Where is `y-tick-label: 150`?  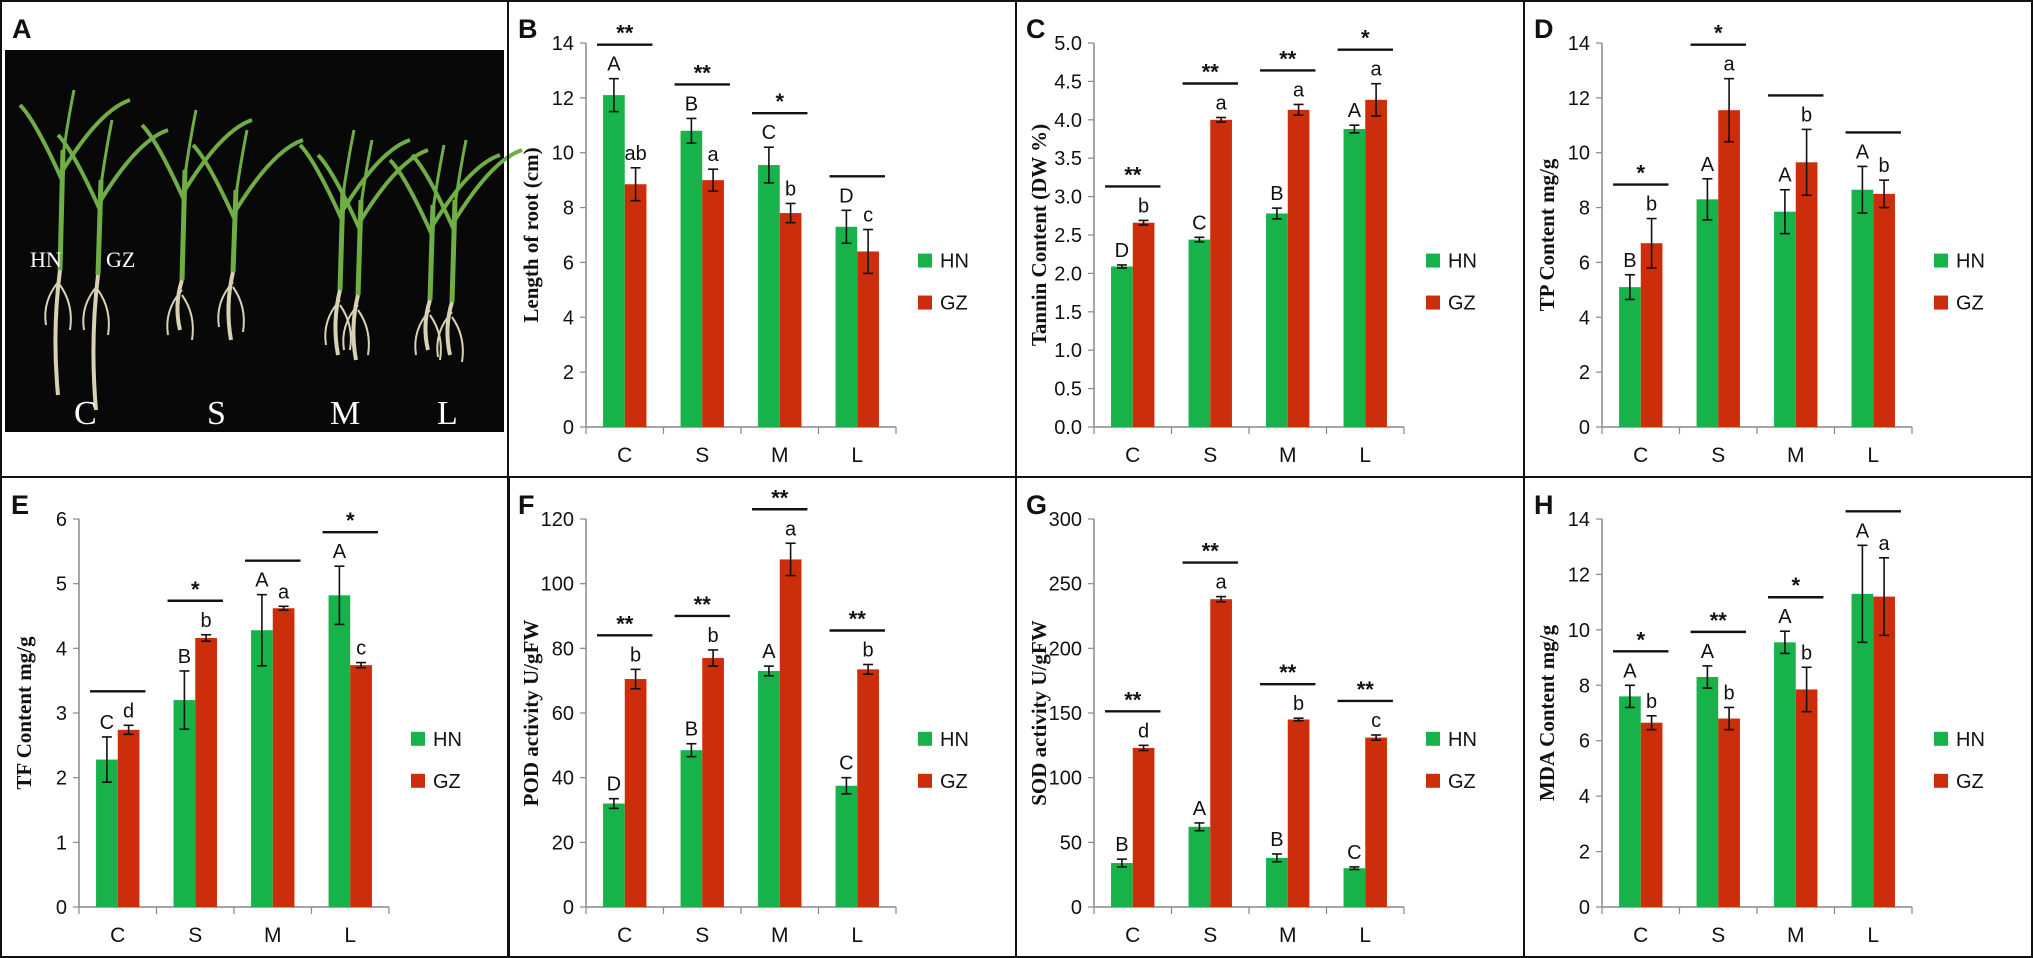
y-tick-label: 150 is located at coordinates (1065, 714).